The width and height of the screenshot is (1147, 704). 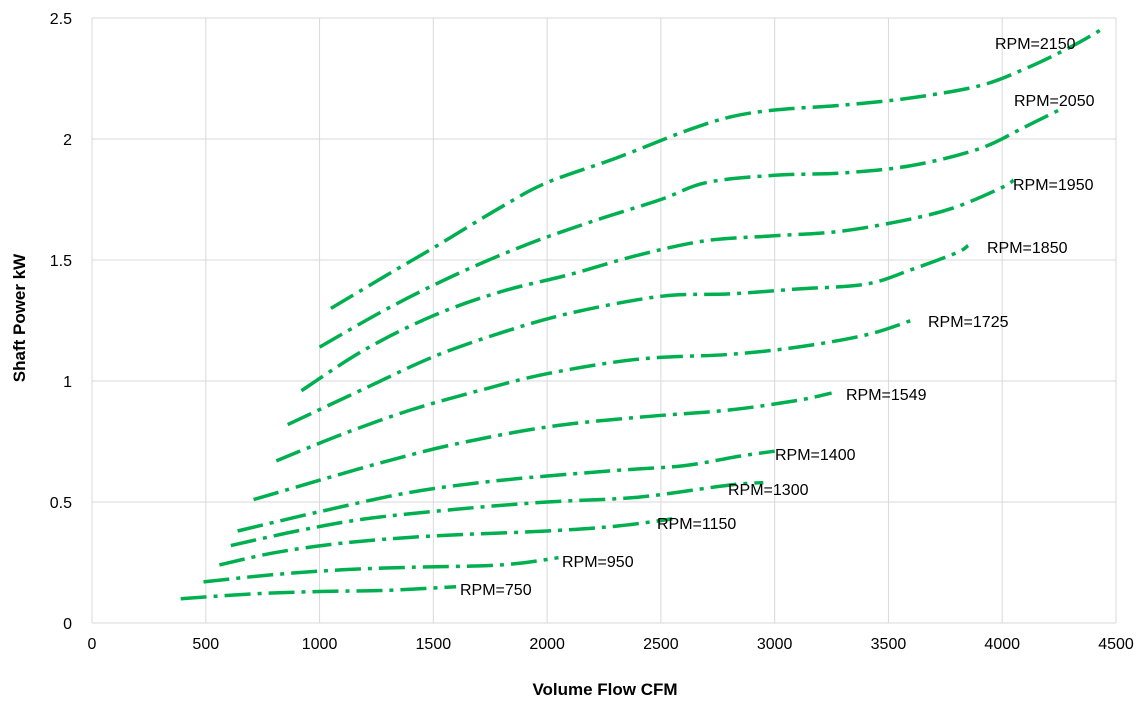 What do you see at coordinates (1027, 248) in the screenshot?
I see `series-label: RPM=1850` at bounding box center [1027, 248].